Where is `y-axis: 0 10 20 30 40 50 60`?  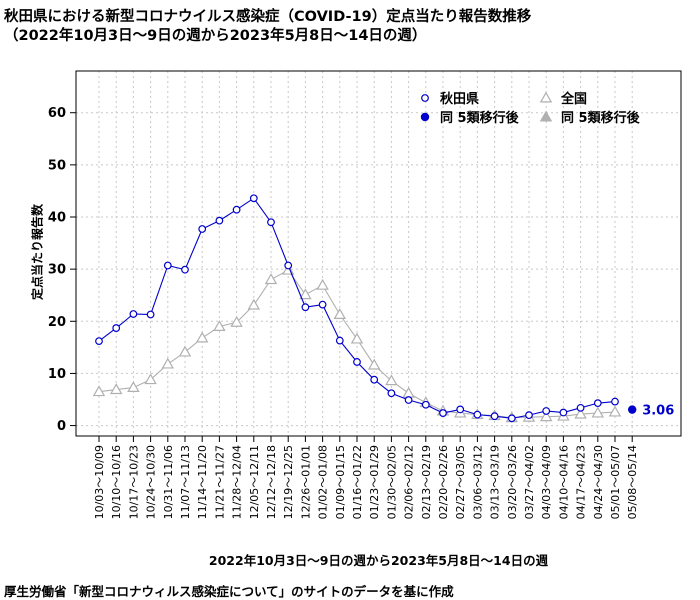 y-axis: 0 10 20 30 40 50 60 is located at coordinates (62, 270).